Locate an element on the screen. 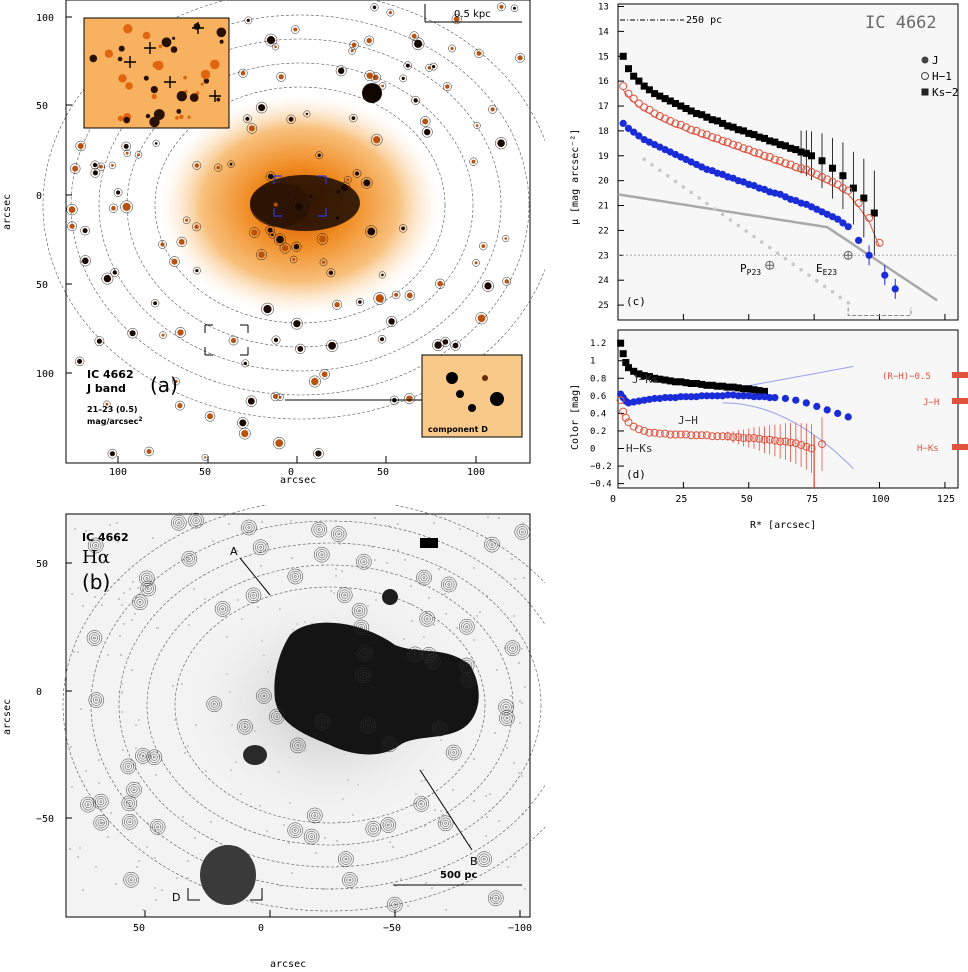  label-h-ks: H−Ks is located at coordinates (639, 448).